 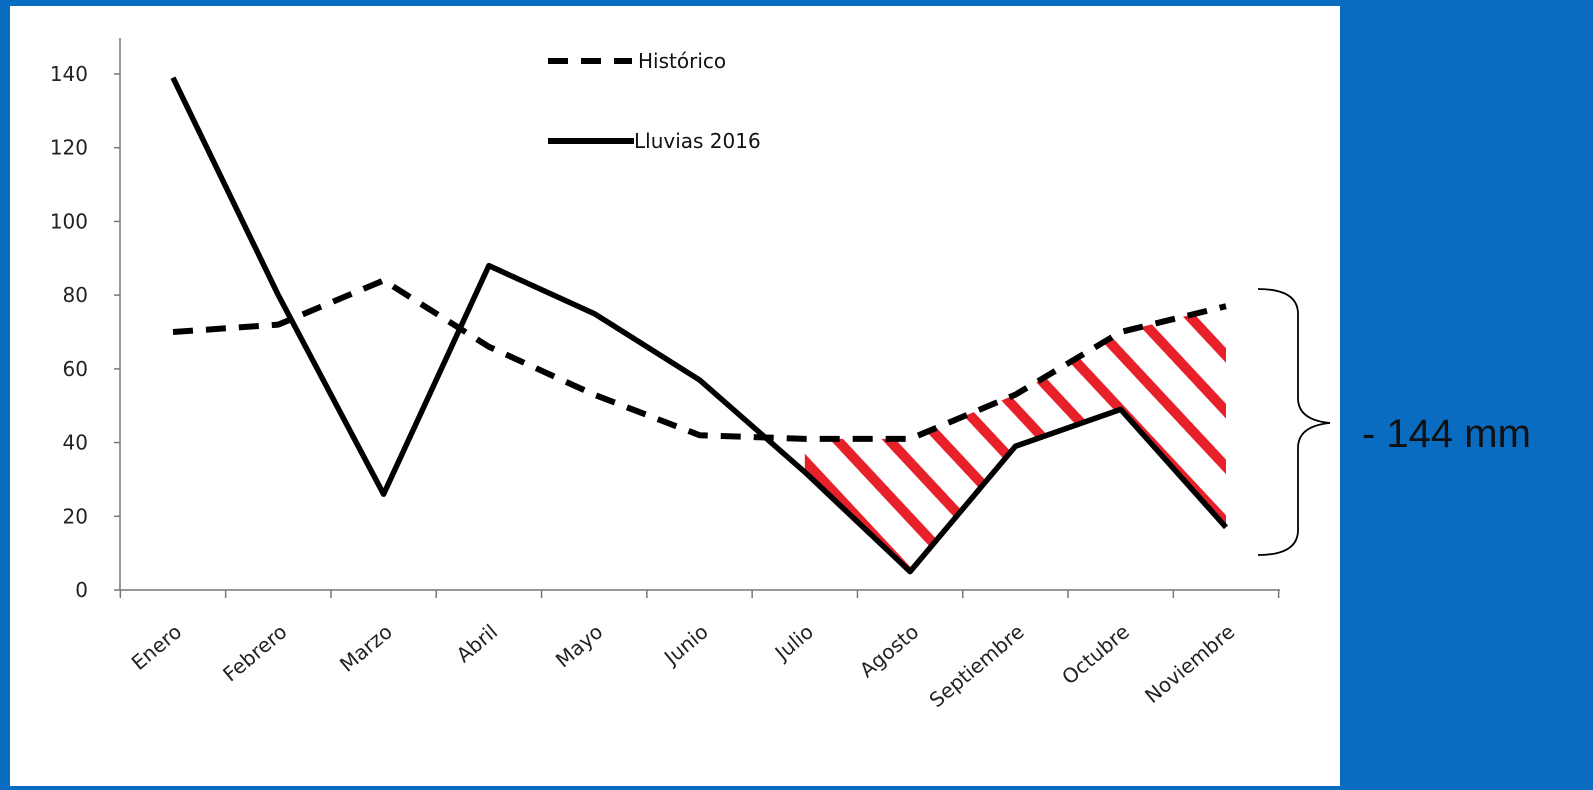 What do you see at coordinates (1189, 663) in the screenshot?
I see `x-tick-label: Noviembre` at bounding box center [1189, 663].